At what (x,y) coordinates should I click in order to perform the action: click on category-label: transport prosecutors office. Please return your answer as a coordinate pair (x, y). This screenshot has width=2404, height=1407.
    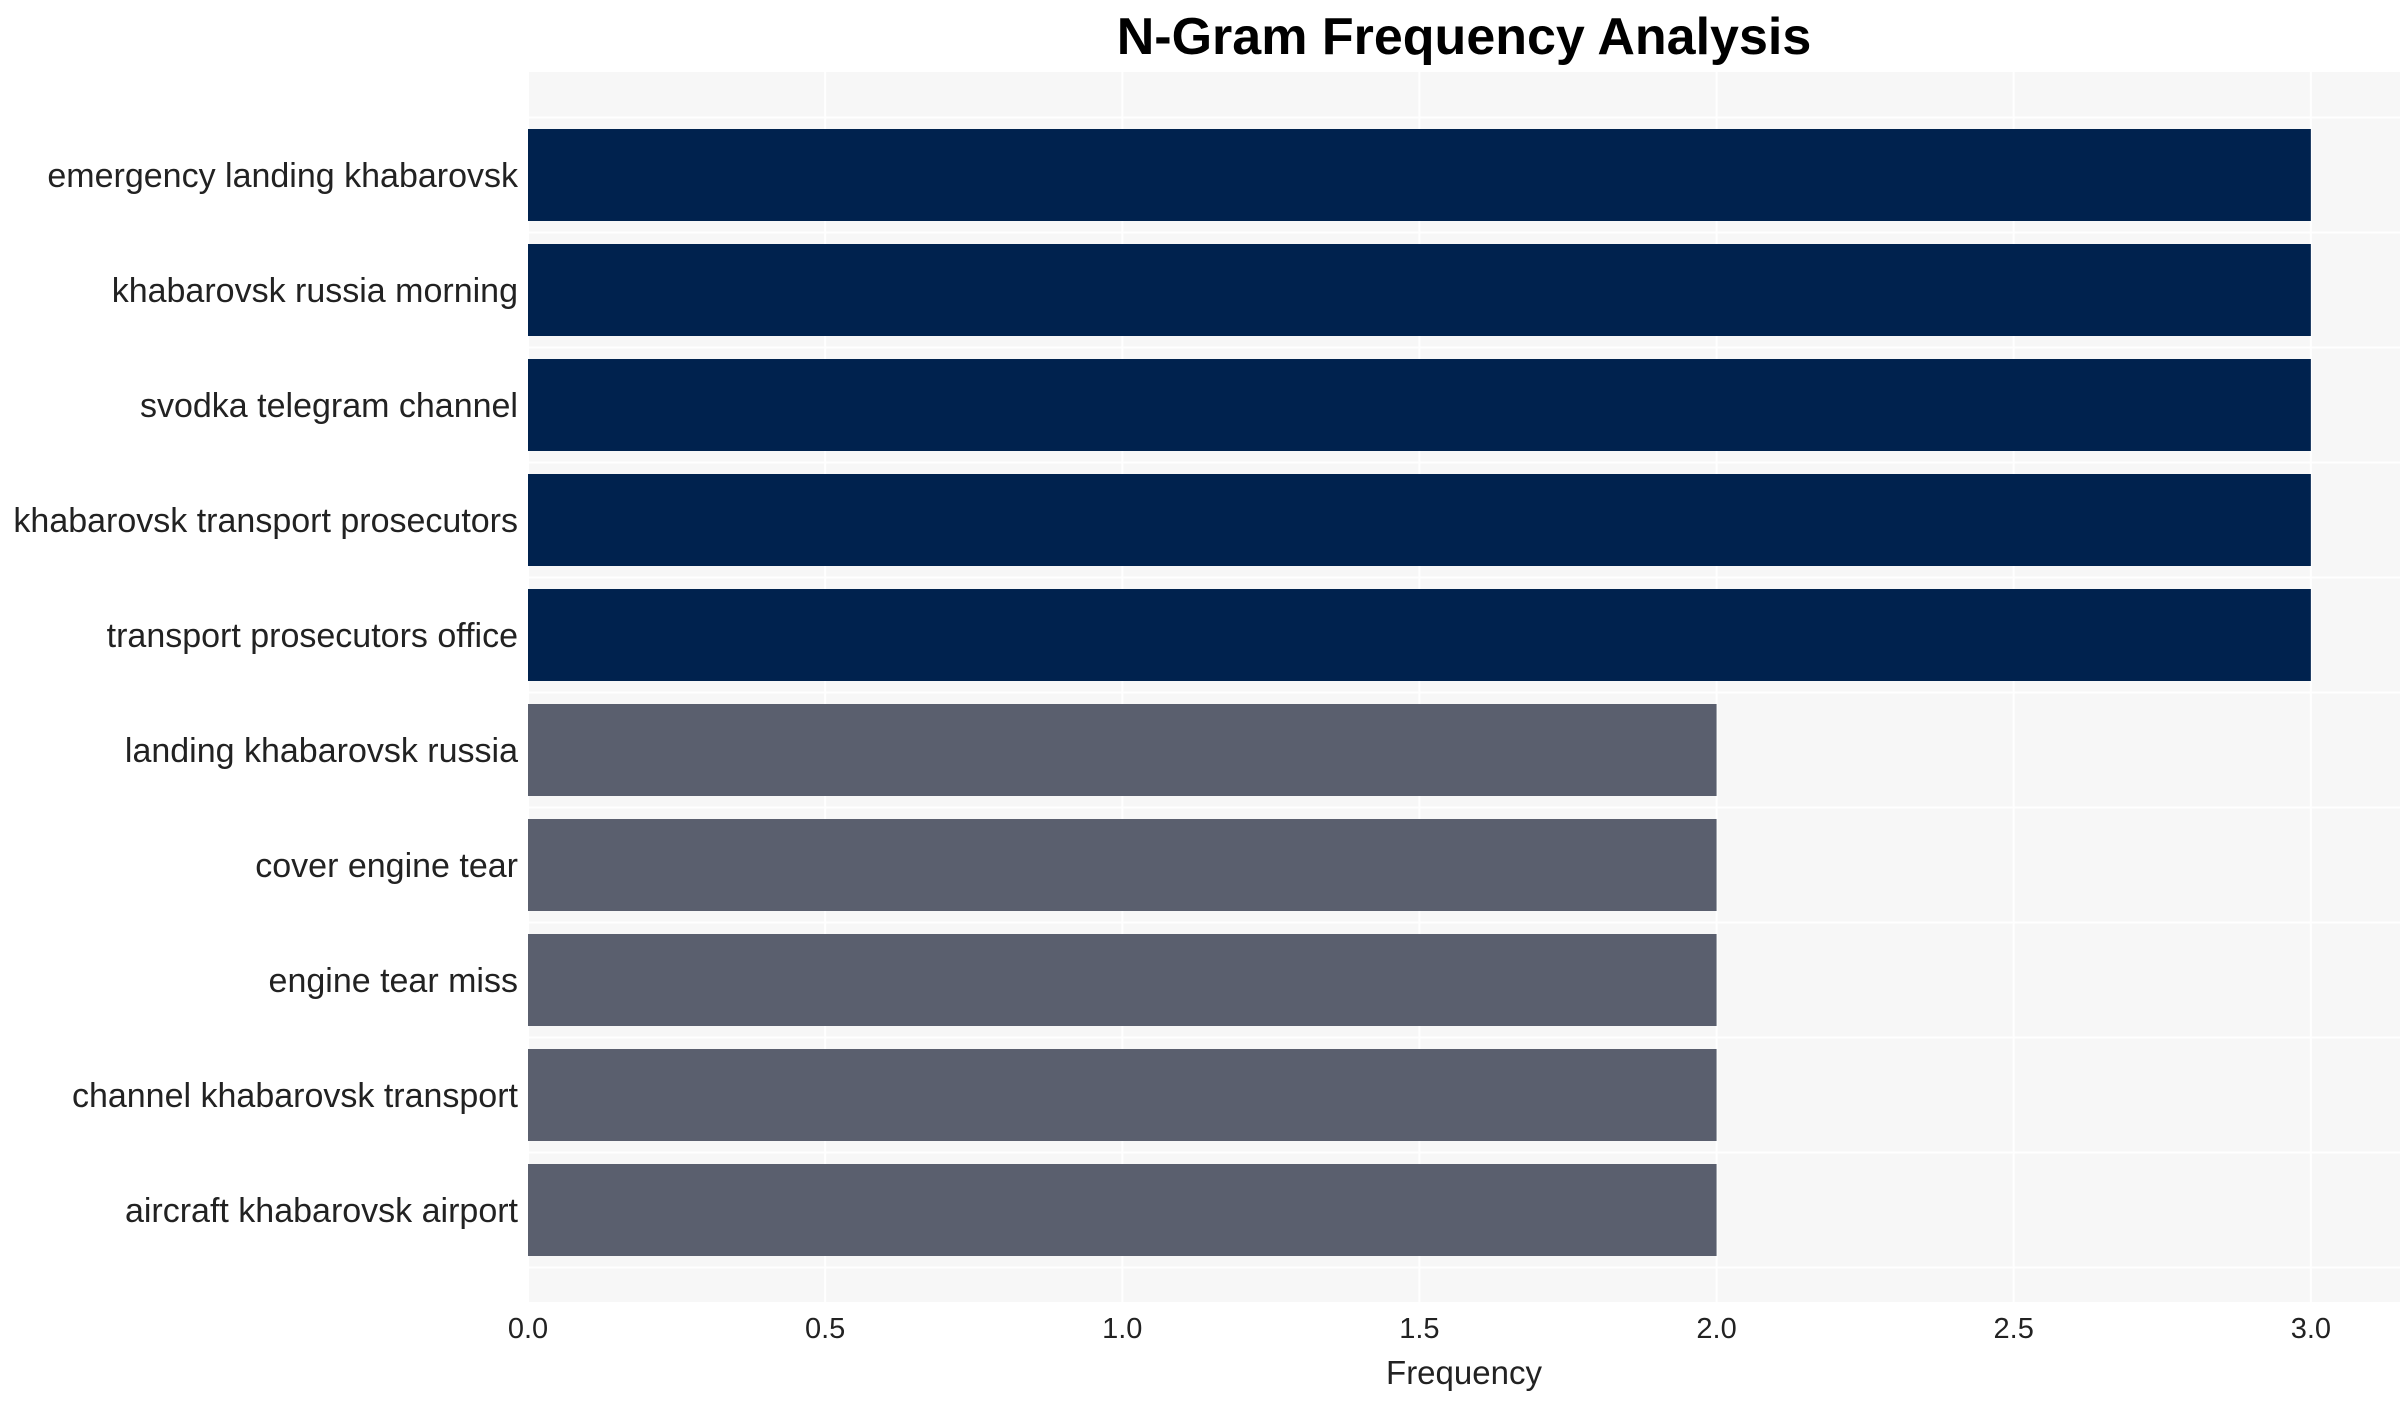
    Looking at the image, I should click on (312, 636).